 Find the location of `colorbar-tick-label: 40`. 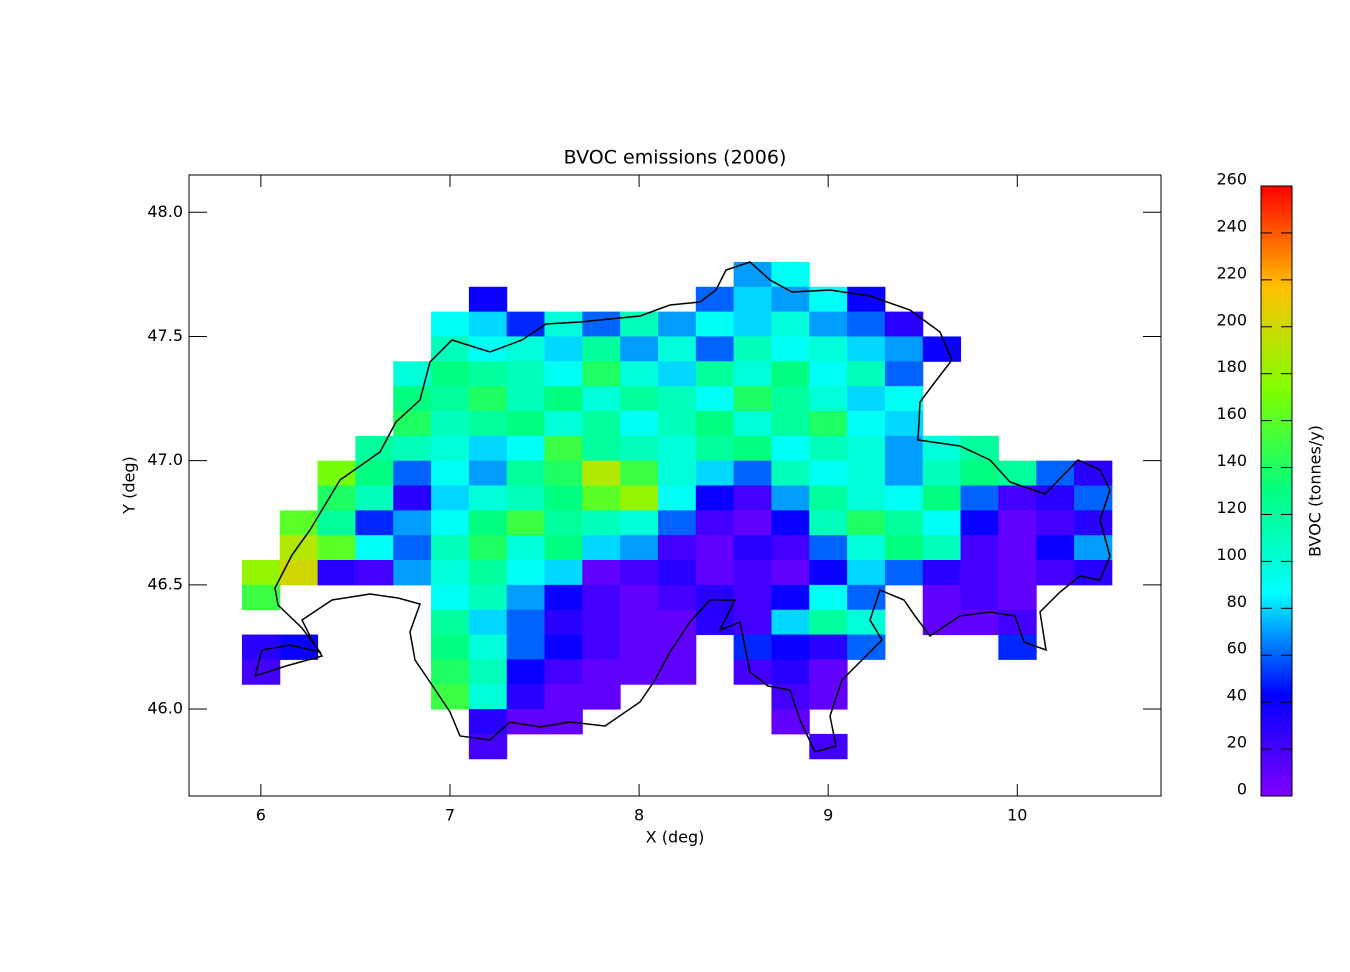

colorbar-tick-label: 40 is located at coordinates (1237, 695).